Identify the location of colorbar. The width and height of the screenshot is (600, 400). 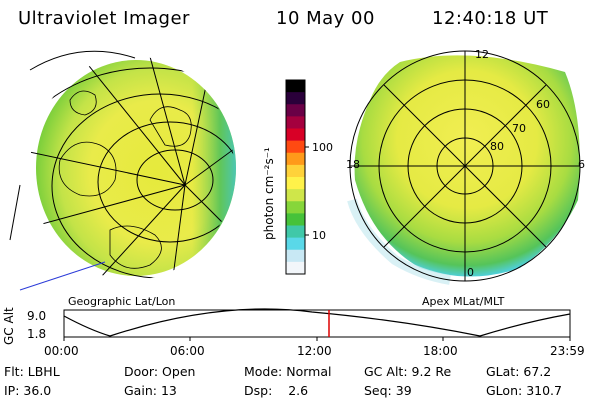
(295, 177).